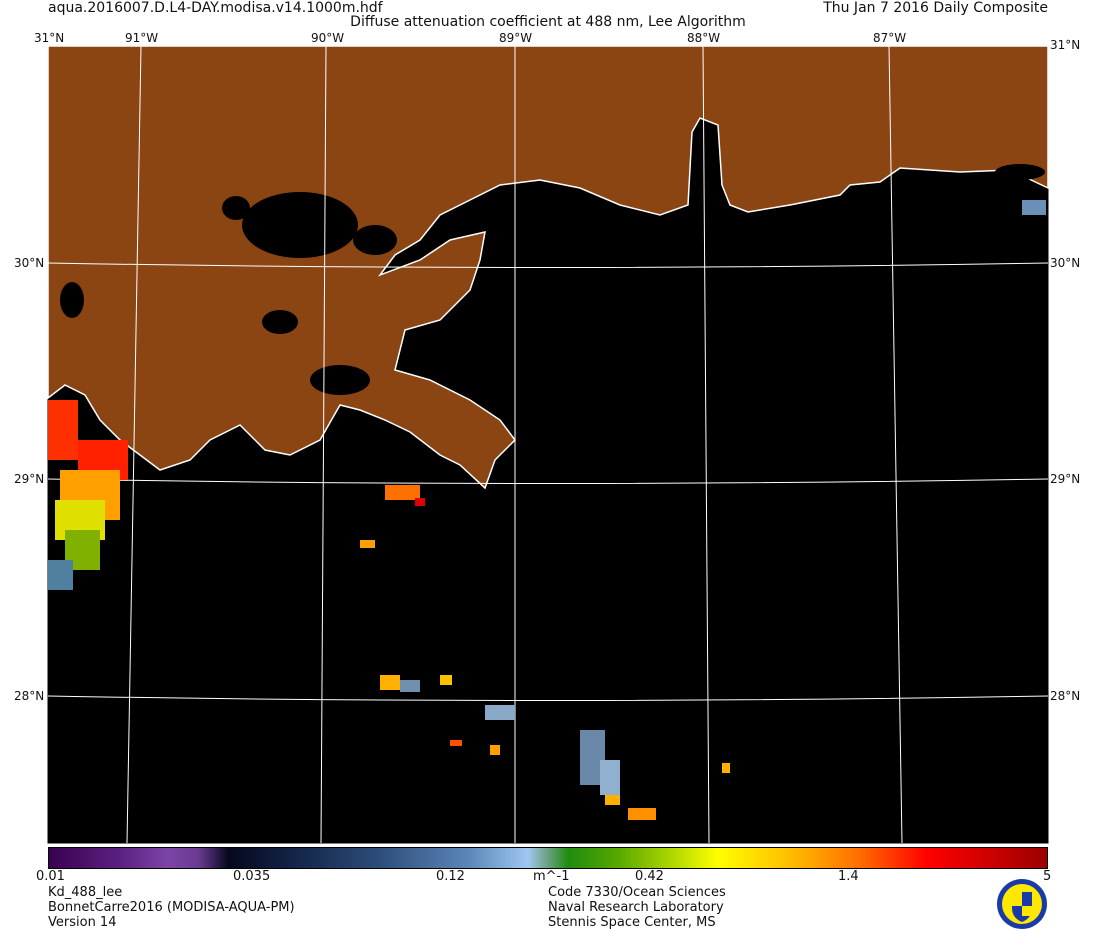  What do you see at coordinates (236, 208) in the screenshot?
I see `lake-maurepas` at bounding box center [236, 208].